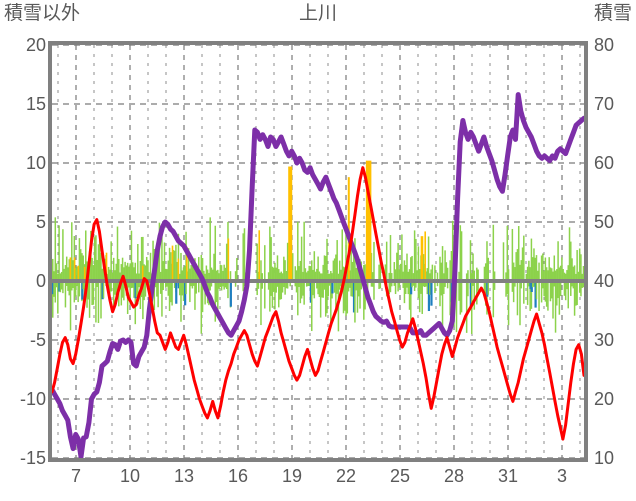 This screenshot has width=636, height=501. Describe the element at coordinates (185, 293) in the screenshot. I see `sleet-bar` at that location.